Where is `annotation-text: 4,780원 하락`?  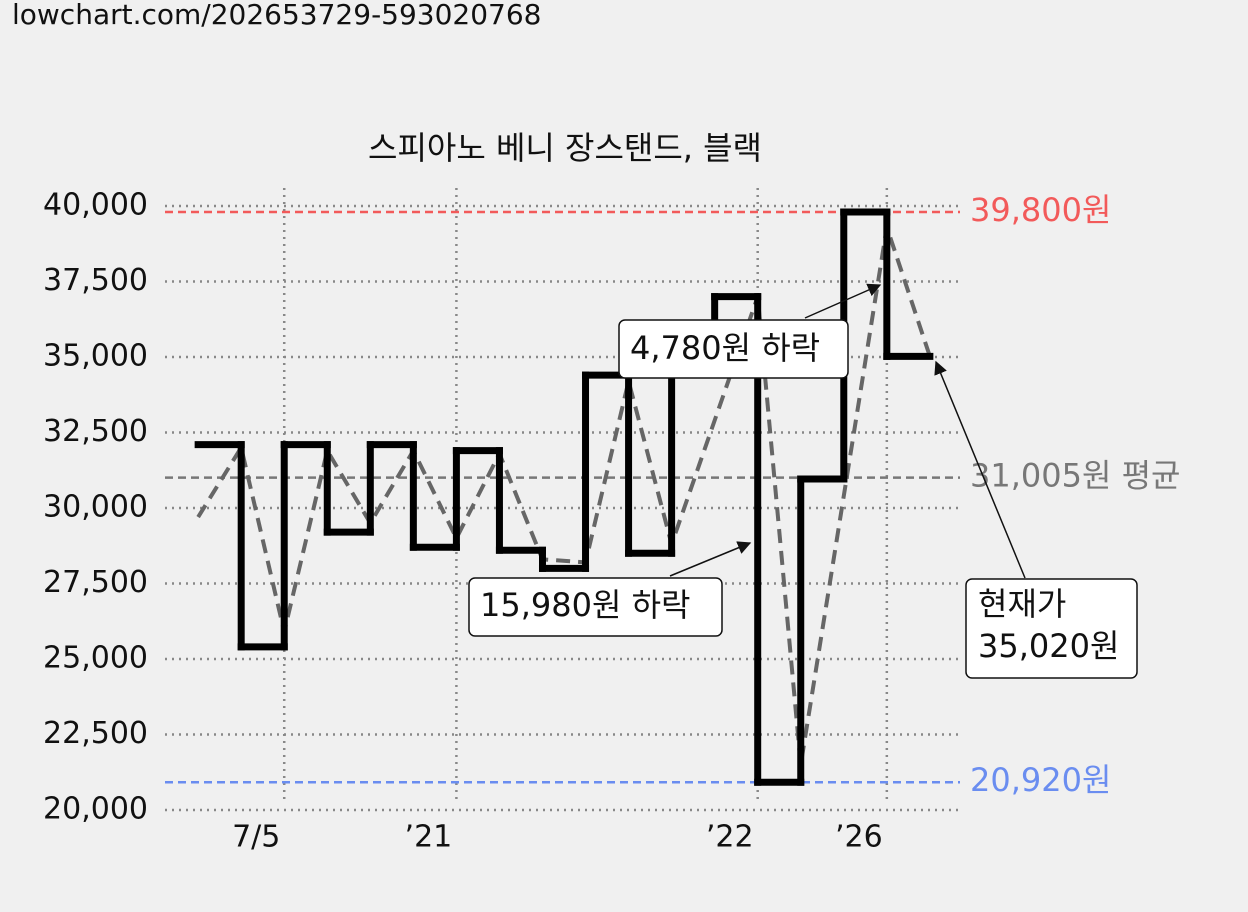
annotation-text: 4,780원 하락 is located at coordinates (725, 348).